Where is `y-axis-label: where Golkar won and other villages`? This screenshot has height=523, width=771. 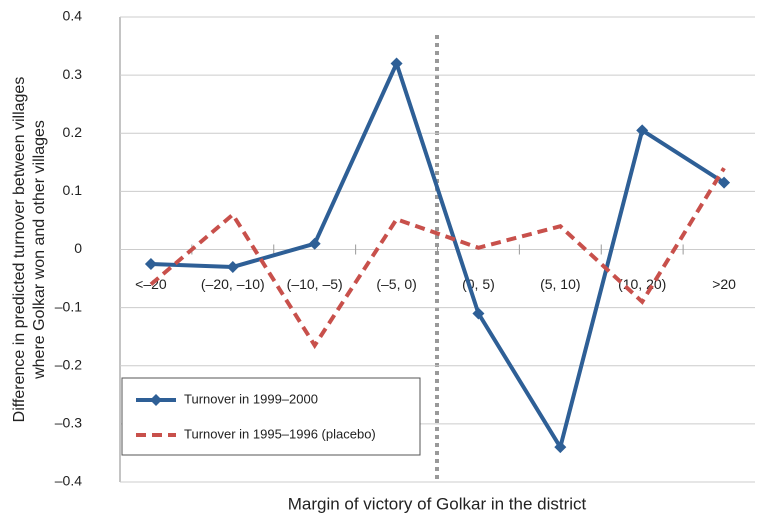 y-axis-label: where Golkar won and other villages is located at coordinates (39, 250).